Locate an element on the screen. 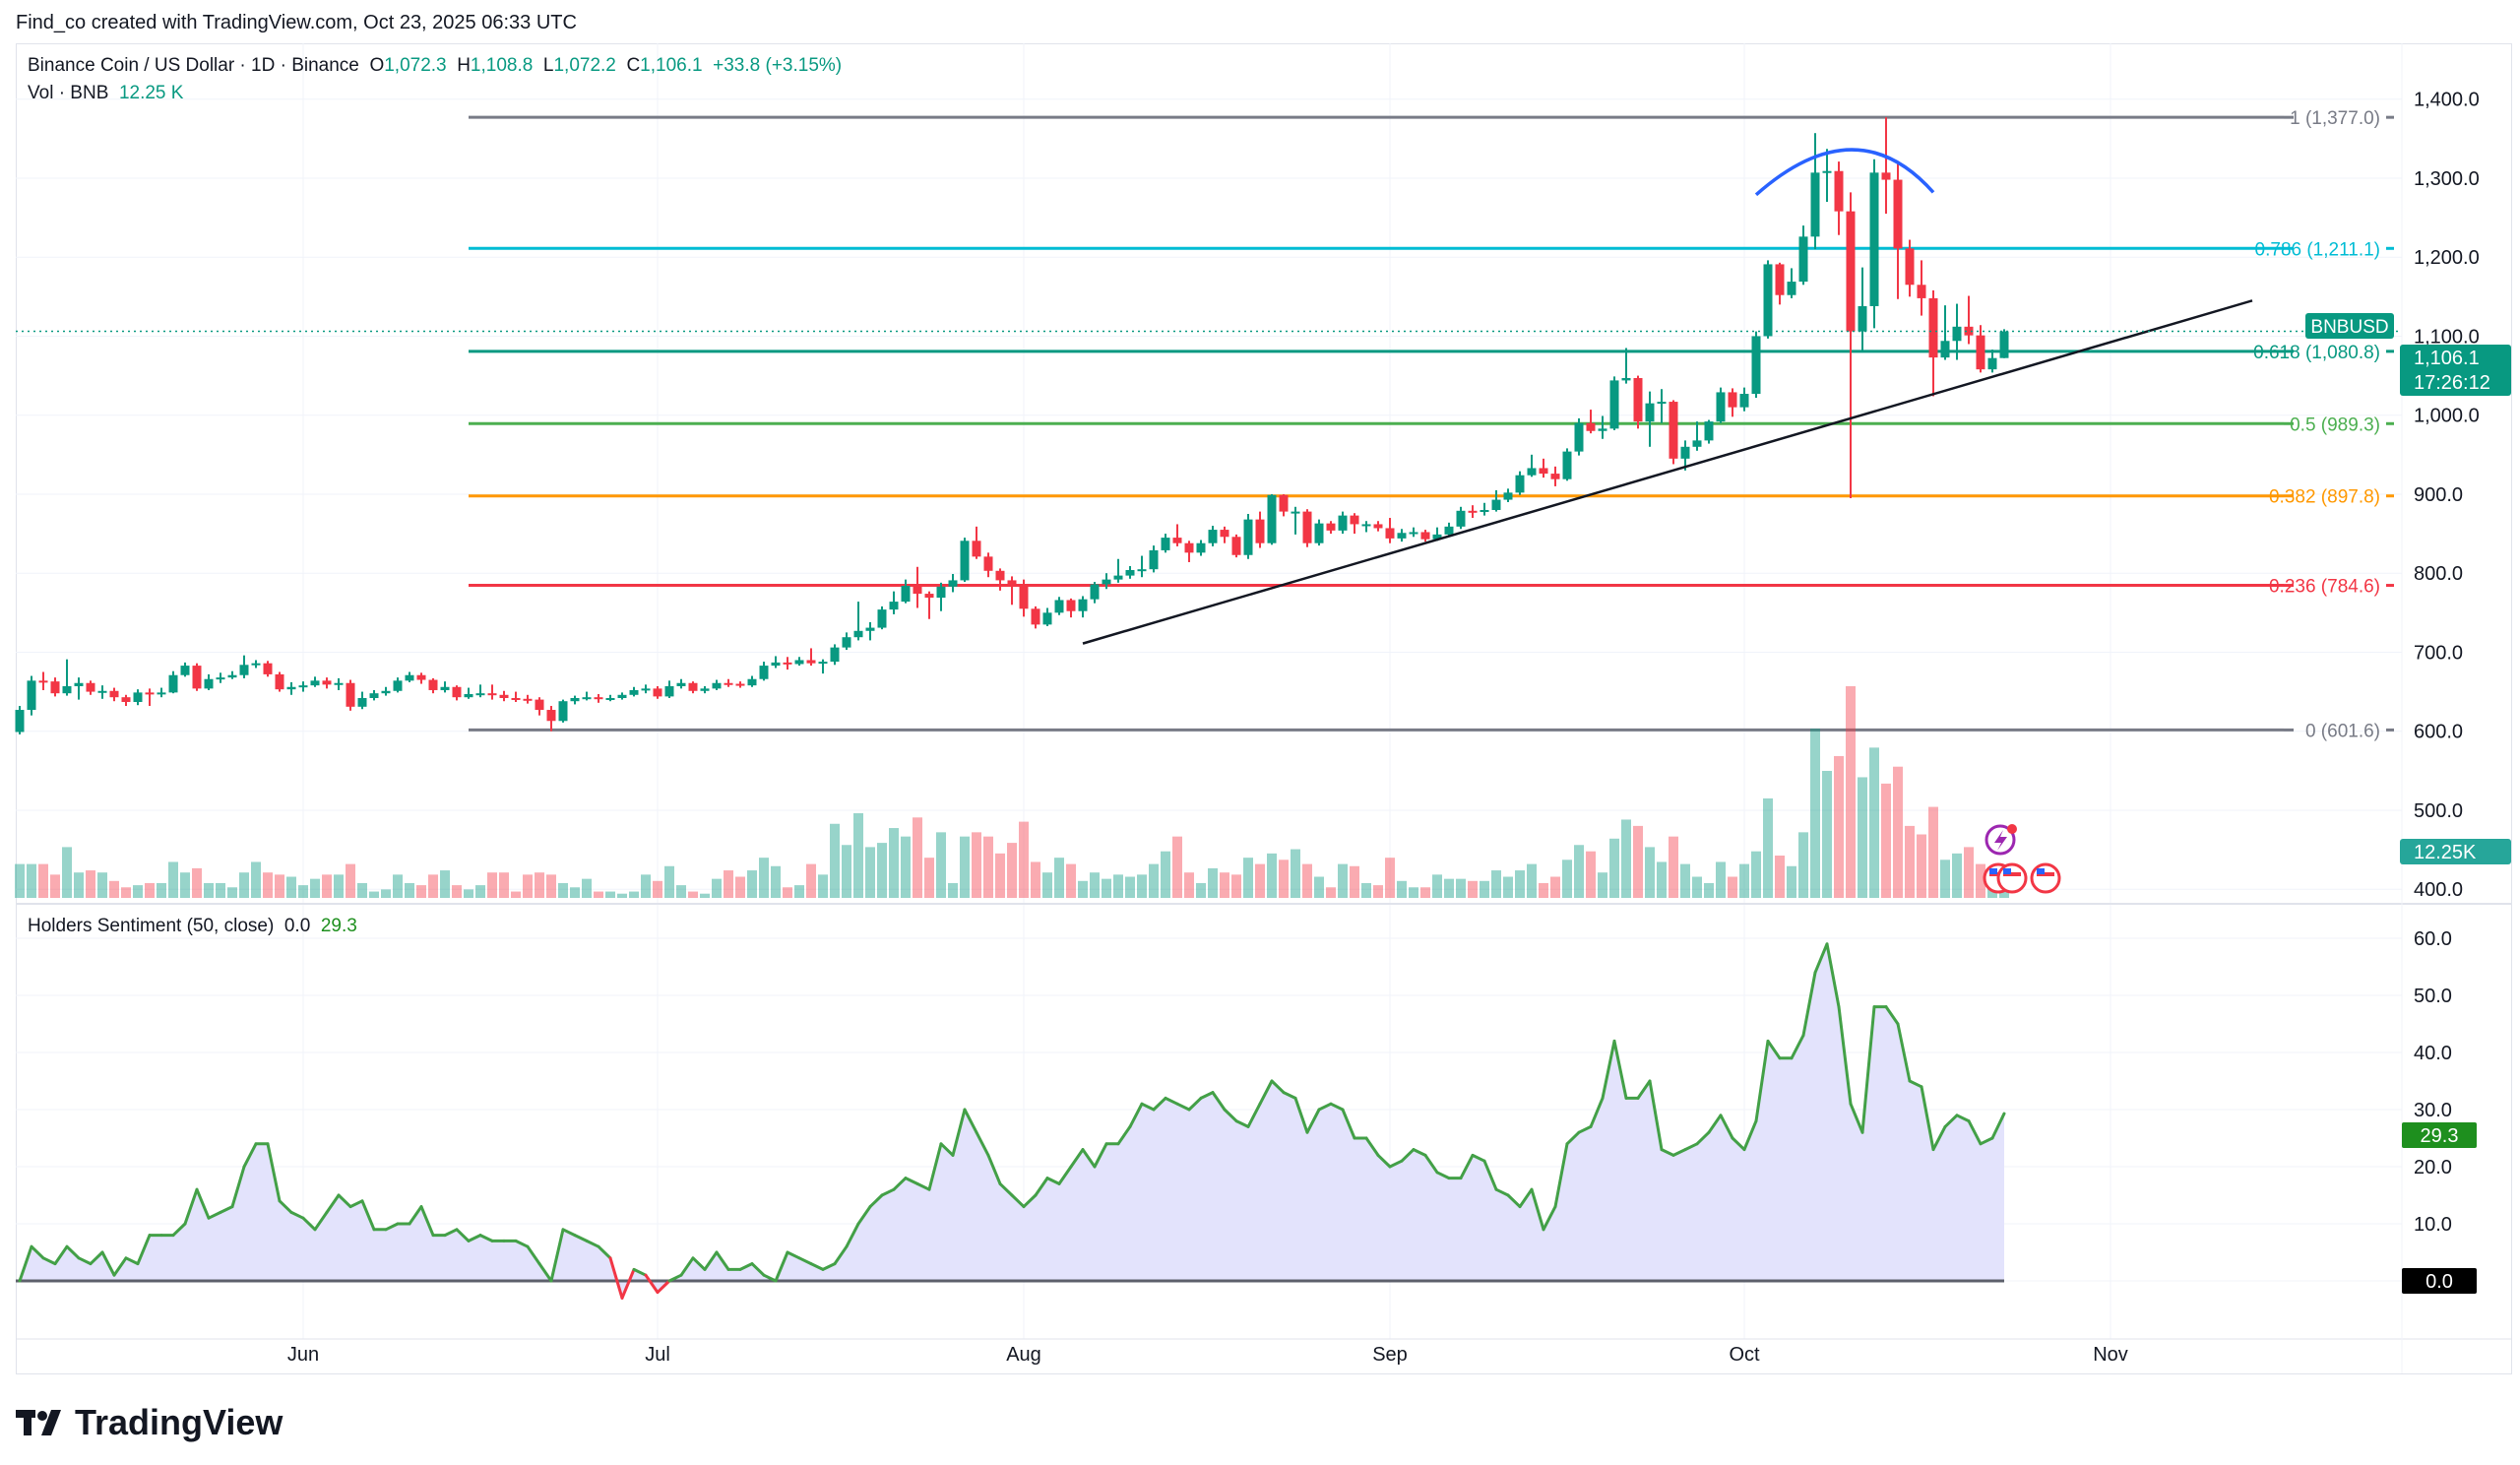  close-label: C is located at coordinates (633, 66).